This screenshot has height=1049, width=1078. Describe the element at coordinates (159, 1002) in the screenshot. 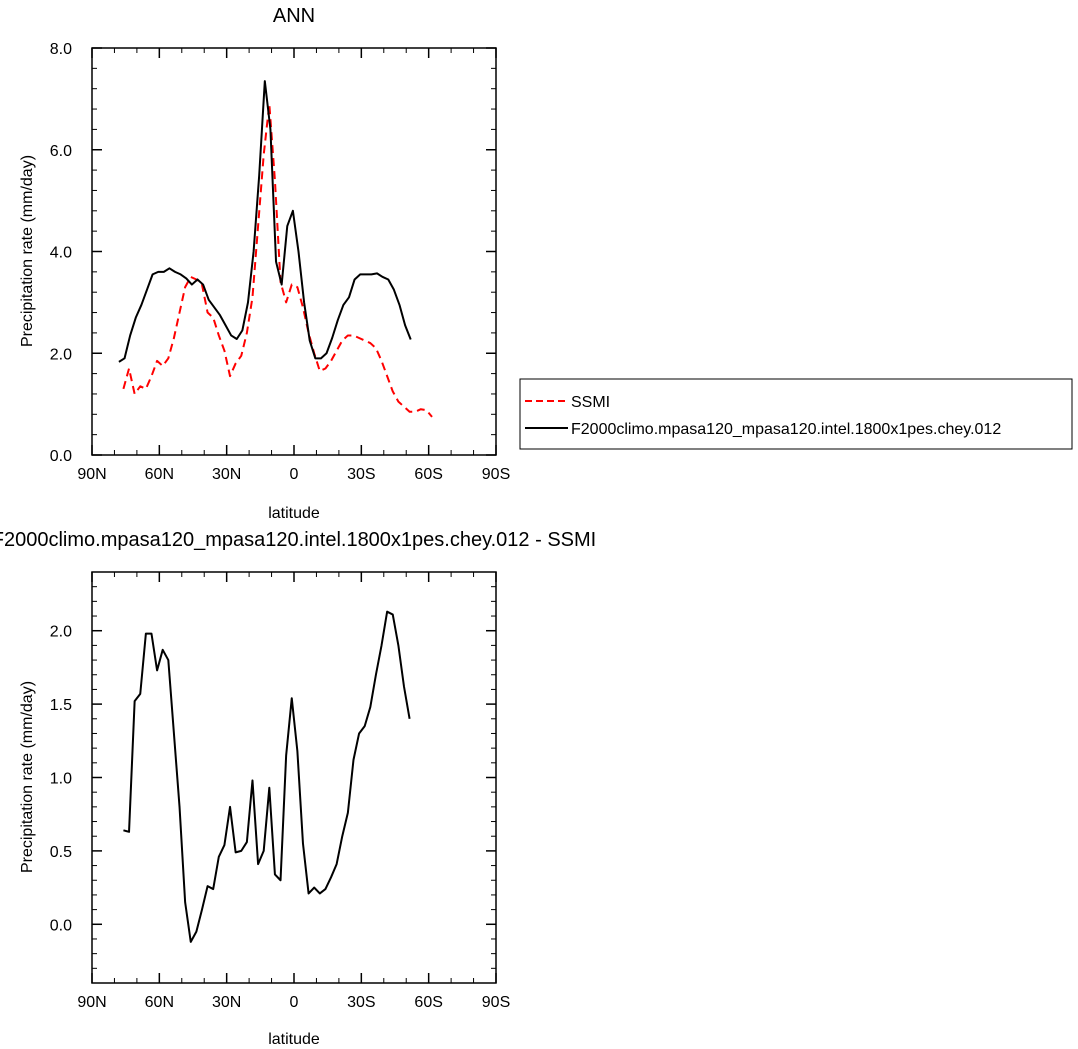

I see `bottom-chart-x-tick-label: 60N` at that location.